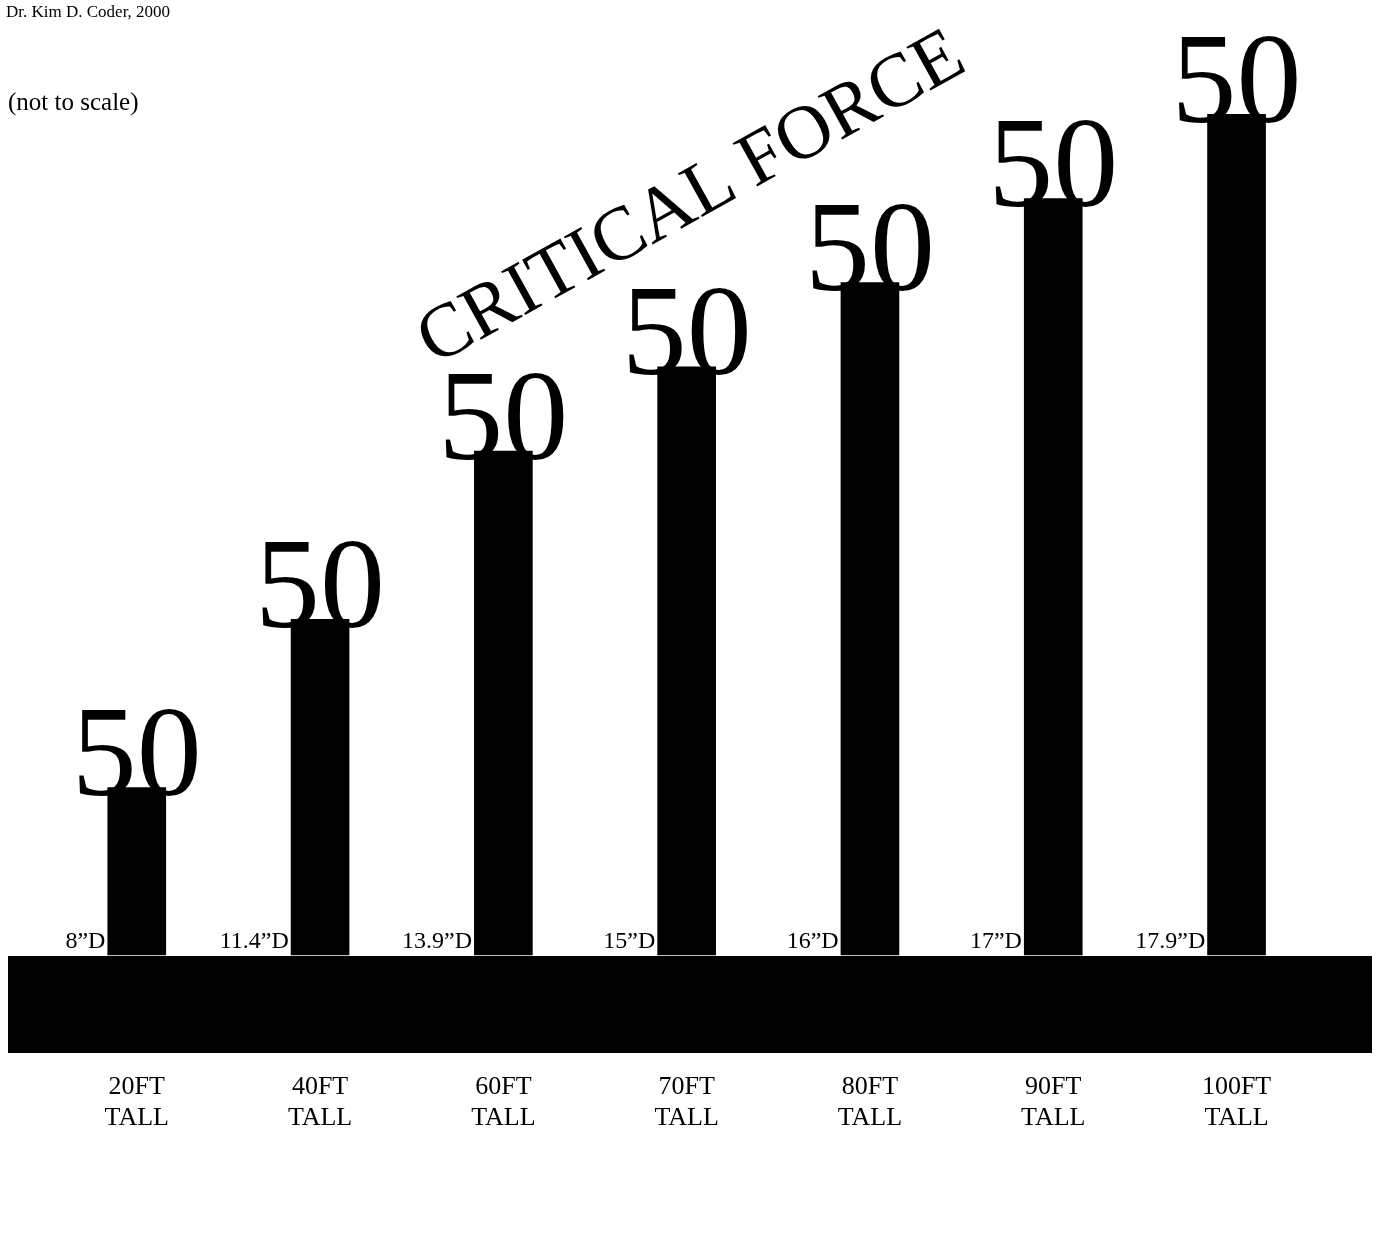  What do you see at coordinates (437, 939) in the screenshot?
I see `annotation: 13.9”D` at bounding box center [437, 939].